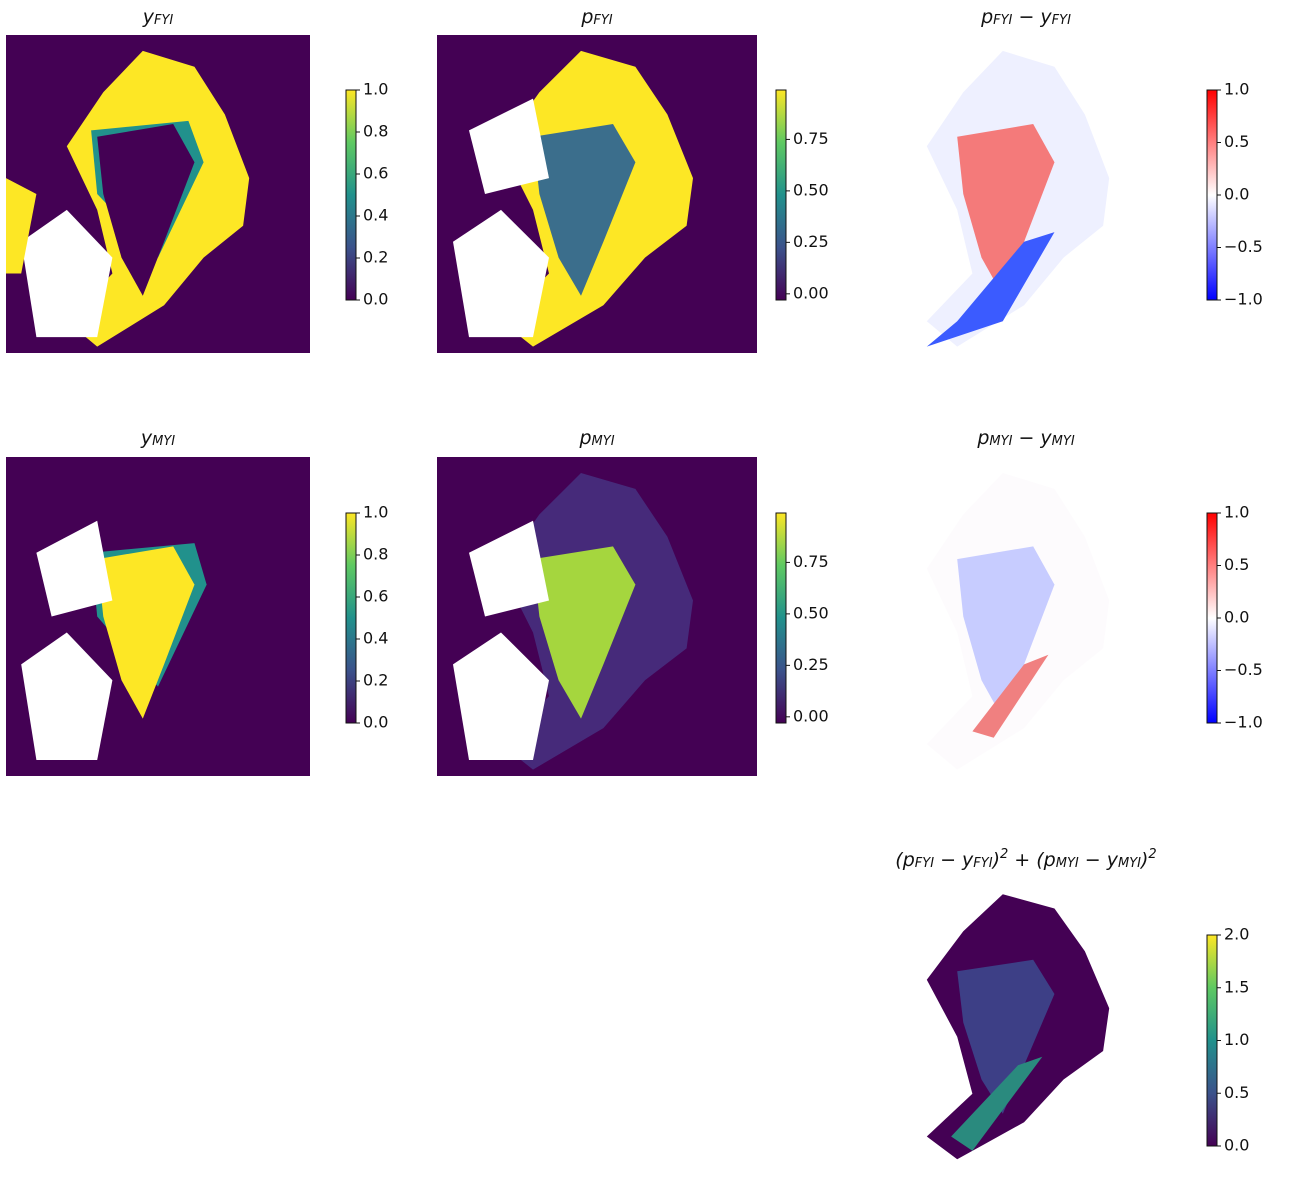 The height and width of the screenshot is (1188, 1290). What do you see at coordinates (197, 179) in the screenshot?
I see `panel: yFYI 0.0 0.2 0.4 0.6 0.8 1.0` at bounding box center [197, 179].